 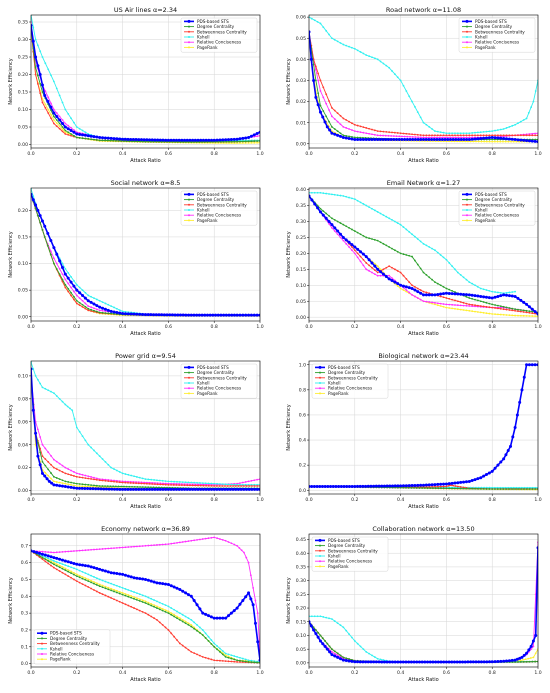 I want to click on legend-label: Betweenness Centrality, so click(x=500, y=204).